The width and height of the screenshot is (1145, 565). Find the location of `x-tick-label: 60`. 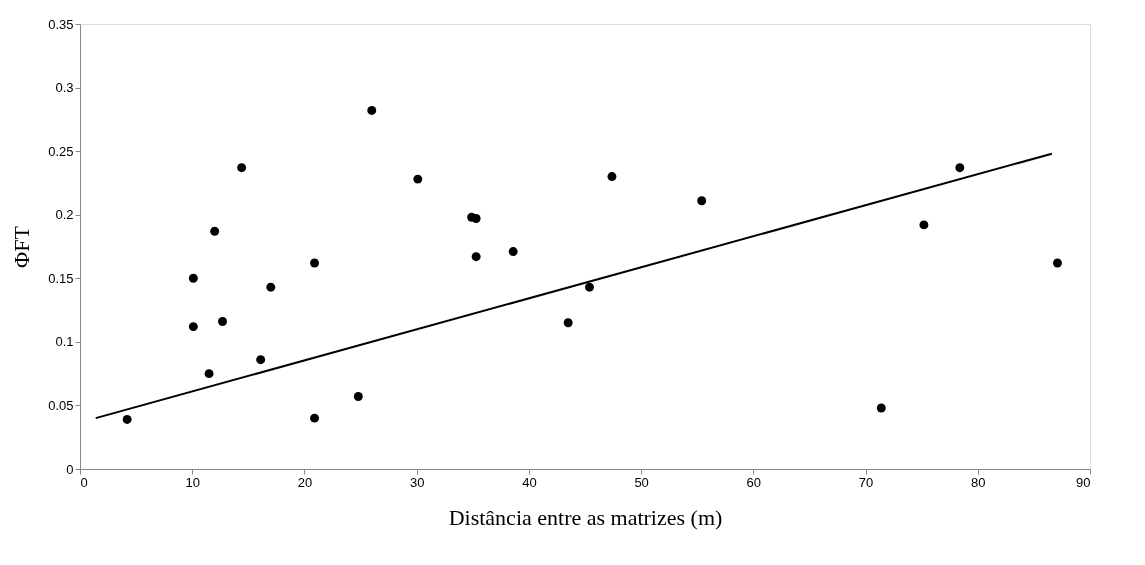

x-tick-label: 60 is located at coordinates (754, 482).